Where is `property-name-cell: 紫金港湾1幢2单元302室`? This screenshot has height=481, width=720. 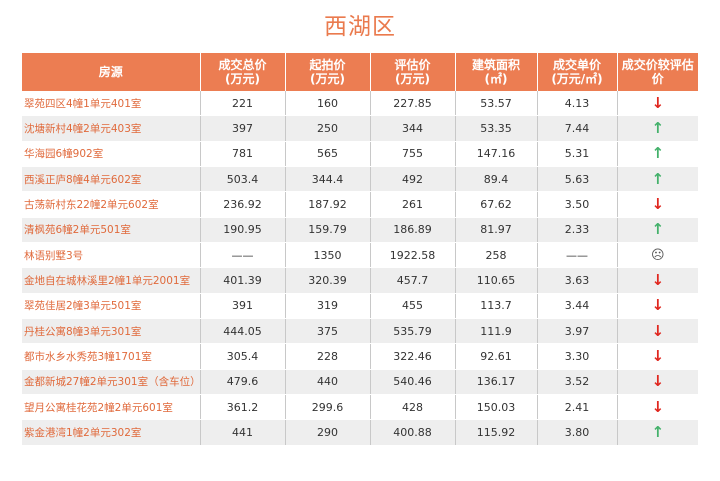 property-name-cell: 紫金港湾1幢2单元302室 is located at coordinates (111, 432).